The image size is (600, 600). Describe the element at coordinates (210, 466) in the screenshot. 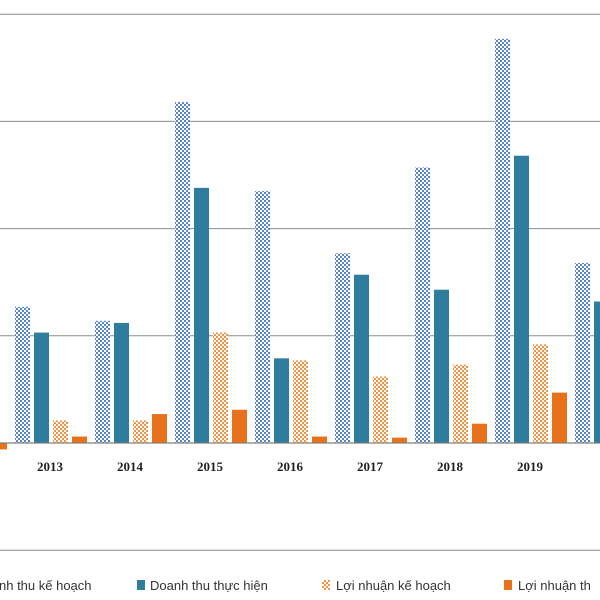

I see `x-tick-label: 2015` at that location.